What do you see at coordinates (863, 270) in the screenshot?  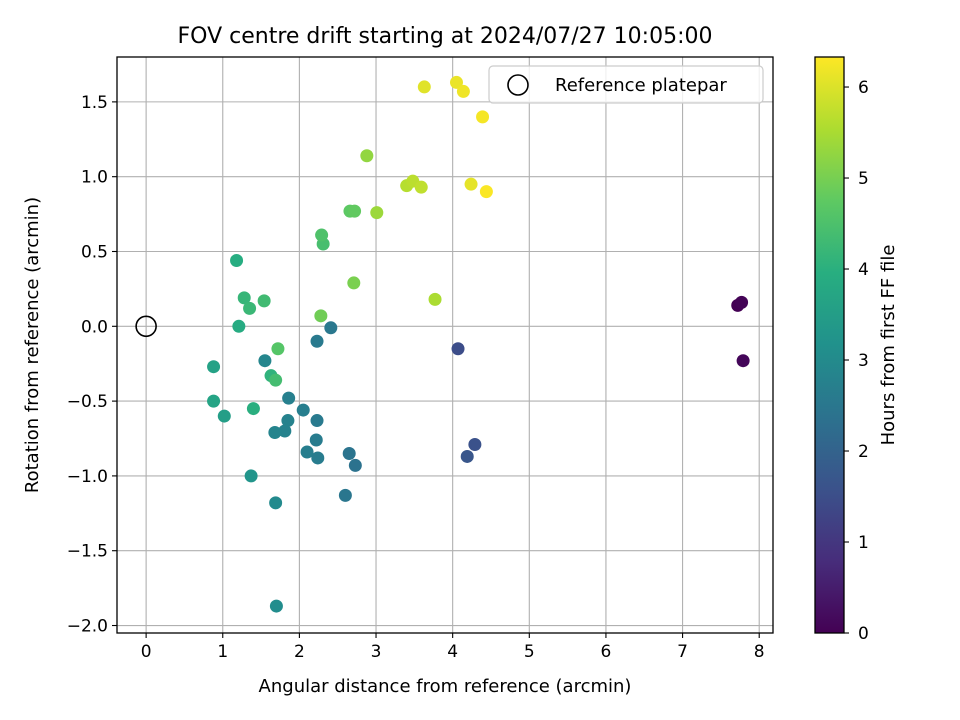 I see `colorbar-tick-label: 4` at bounding box center [863, 270].